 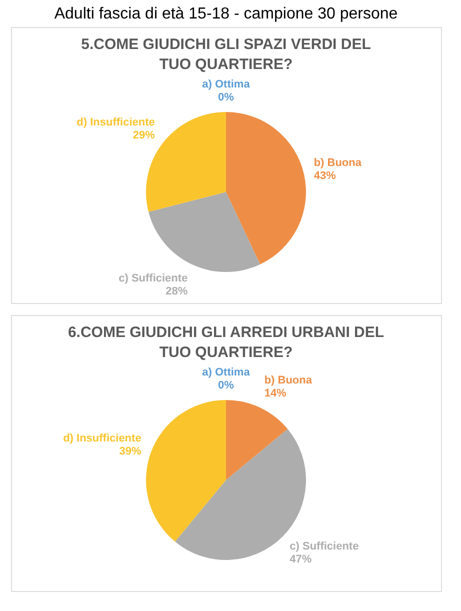 I want to click on data-label: 14%, so click(x=275, y=393).